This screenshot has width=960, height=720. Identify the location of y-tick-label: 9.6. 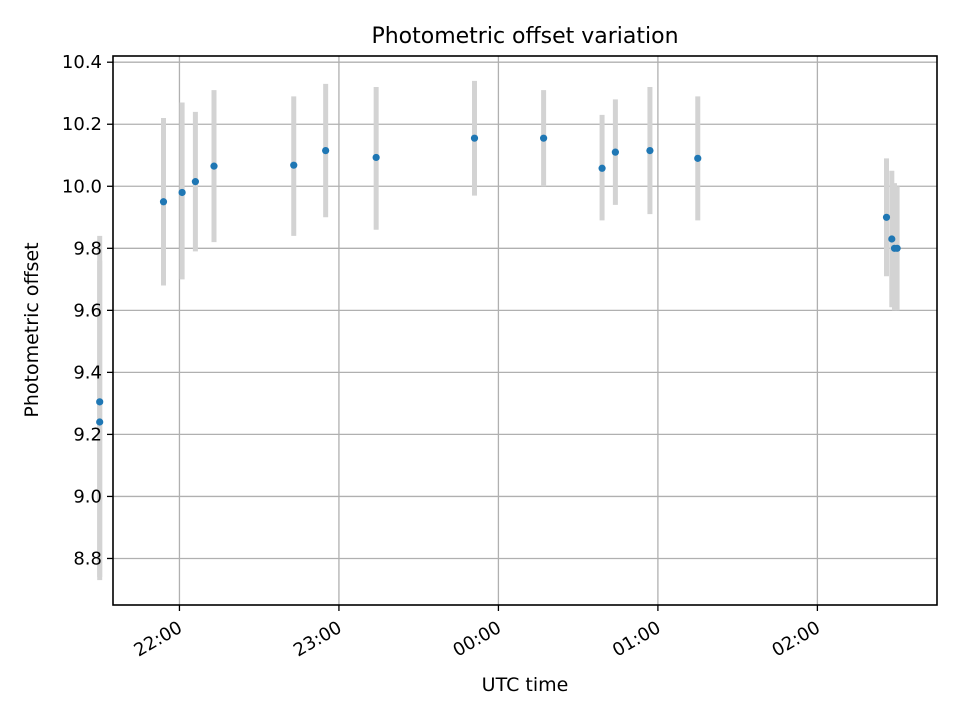
(87, 310).